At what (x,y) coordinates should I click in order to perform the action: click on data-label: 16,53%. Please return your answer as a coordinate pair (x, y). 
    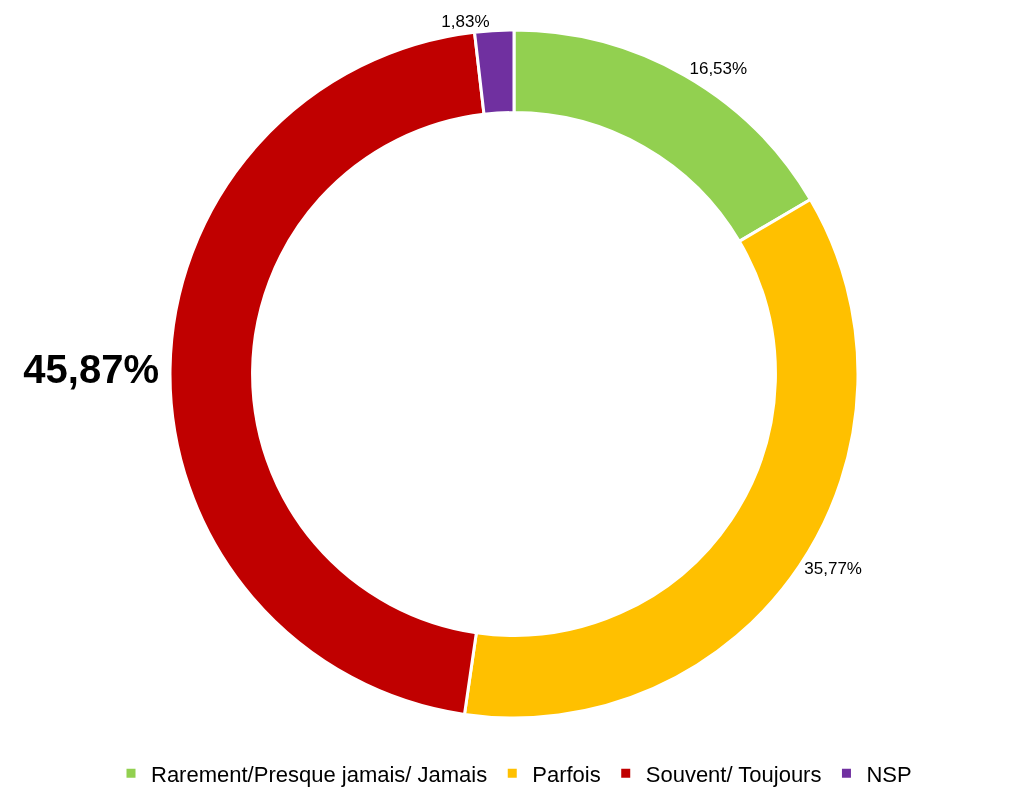
    Looking at the image, I should click on (718, 68).